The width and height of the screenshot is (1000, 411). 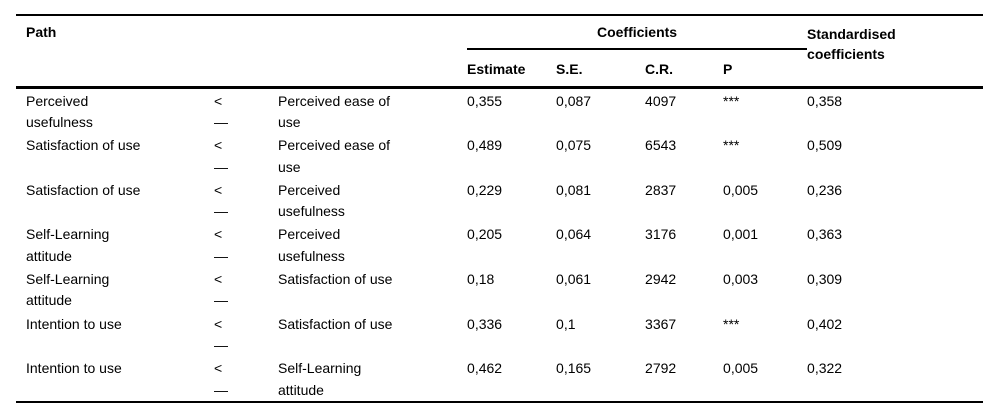 What do you see at coordinates (851, 44) in the screenshot?
I see `standardised-coefficients-header: Standardised coefficients` at bounding box center [851, 44].